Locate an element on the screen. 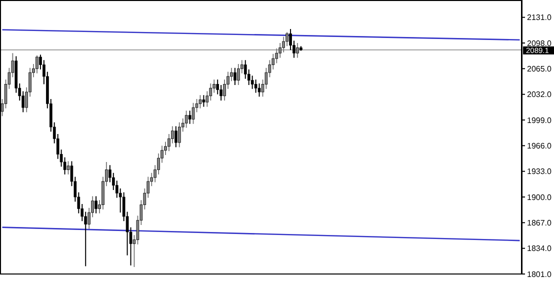  y-tick-label: 1834.0 is located at coordinates (539, 249).